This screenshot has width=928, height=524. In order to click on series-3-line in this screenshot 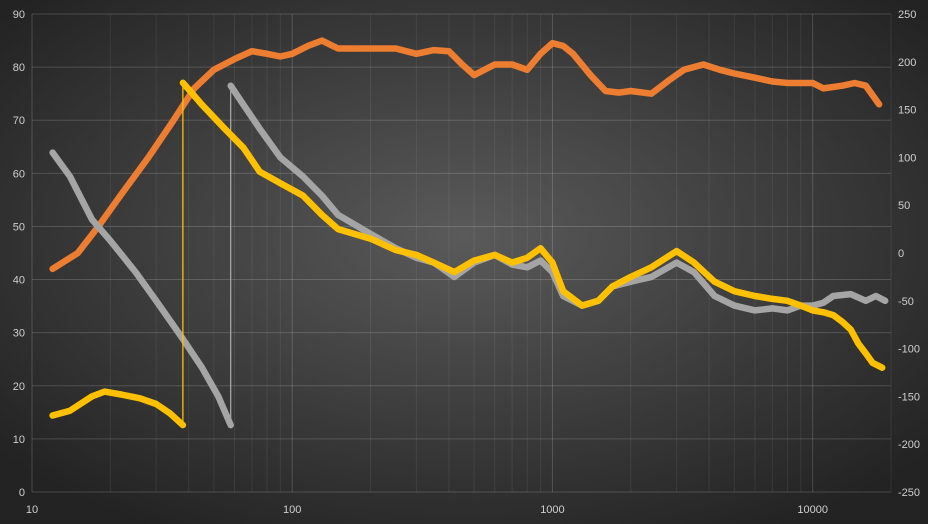, I will do `click(118, 408)`.